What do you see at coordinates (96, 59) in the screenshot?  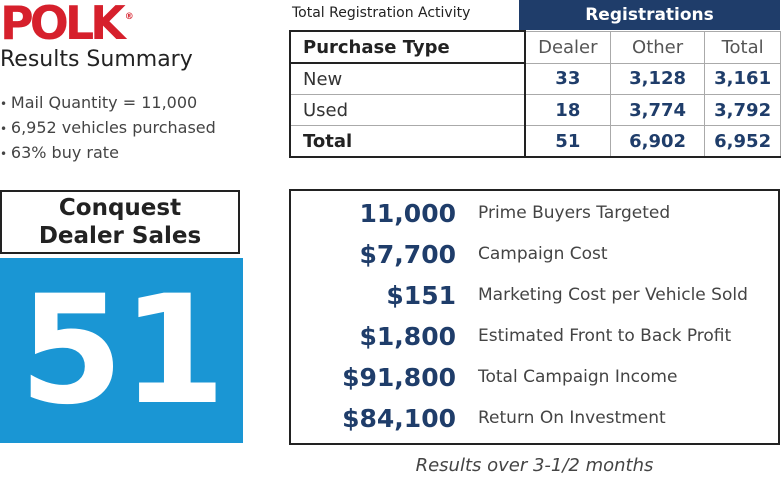 I see `results-summary-title: Results Summary` at bounding box center [96, 59].